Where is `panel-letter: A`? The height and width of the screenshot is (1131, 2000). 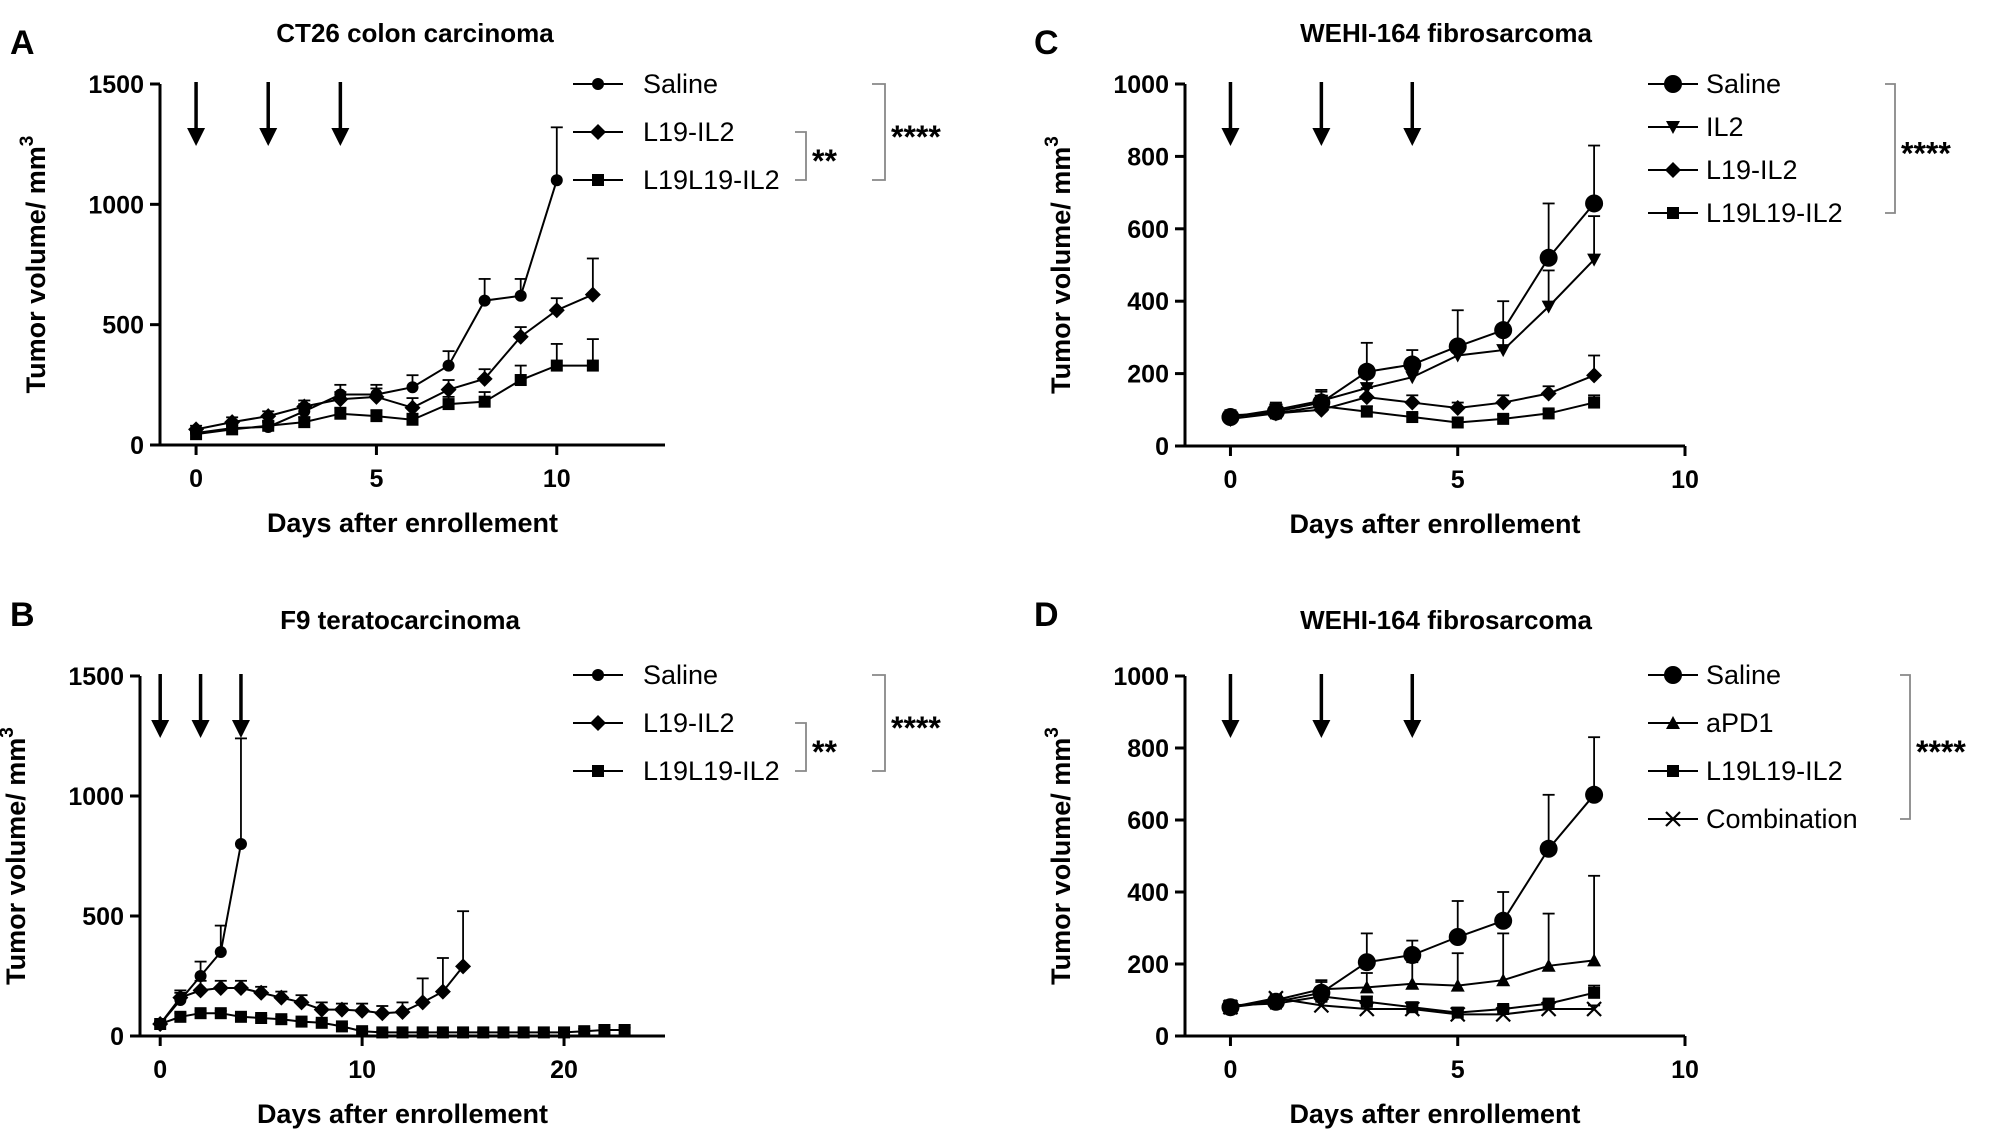 panel-letter: A is located at coordinates (22, 43).